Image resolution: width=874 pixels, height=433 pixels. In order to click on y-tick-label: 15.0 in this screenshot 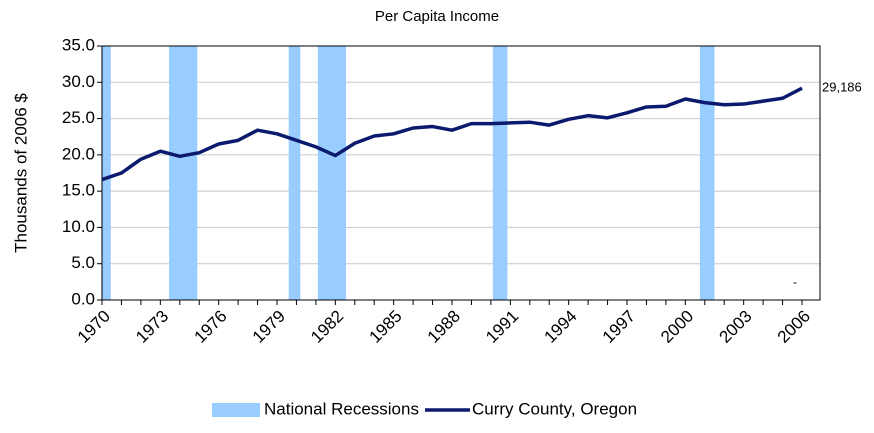, I will do `click(78, 190)`.